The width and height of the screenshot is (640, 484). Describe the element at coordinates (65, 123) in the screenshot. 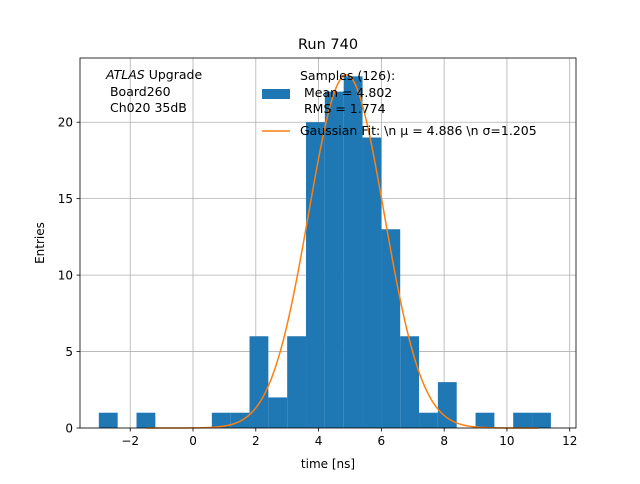

I see `y-tick-label: 20` at that location.